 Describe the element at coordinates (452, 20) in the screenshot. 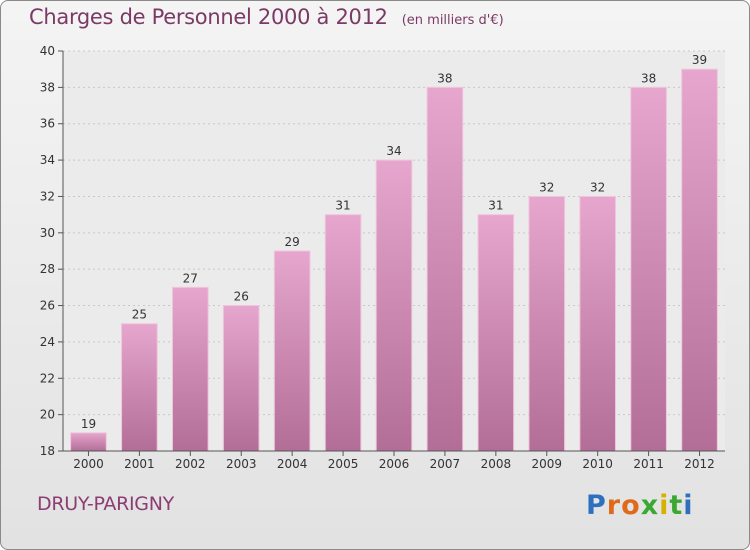

I see `chart-subtitle: (en milliers d'€)` at that location.